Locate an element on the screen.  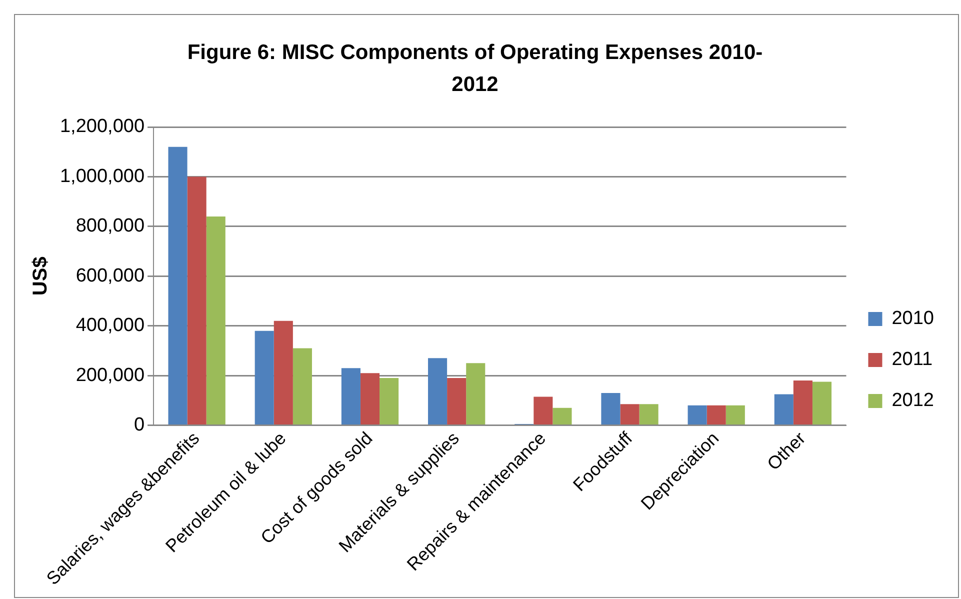
y-tick-label: 0 is located at coordinates (139, 425).